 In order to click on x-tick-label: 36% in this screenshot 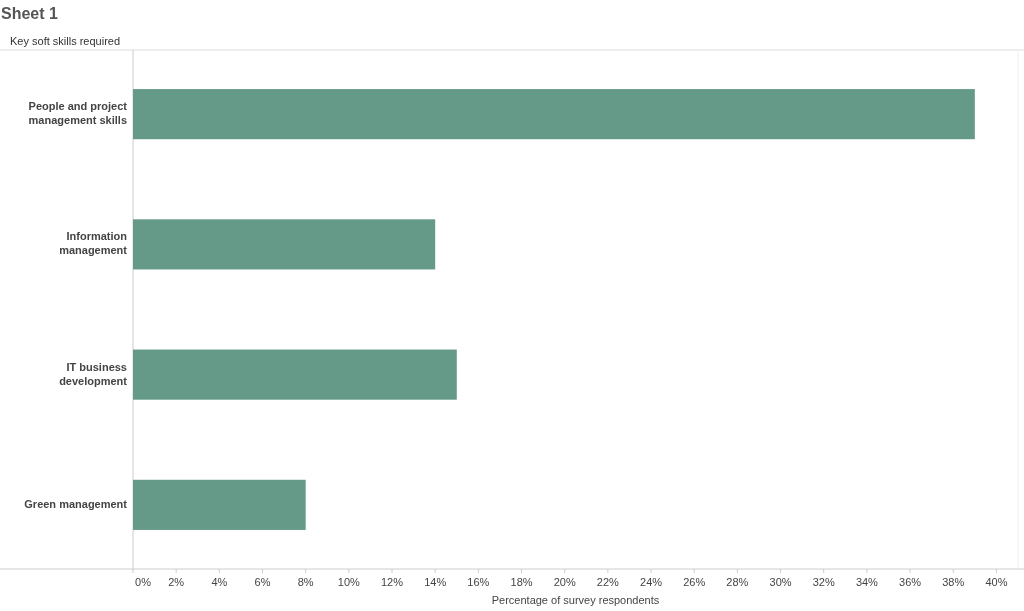, I will do `click(910, 582)`.